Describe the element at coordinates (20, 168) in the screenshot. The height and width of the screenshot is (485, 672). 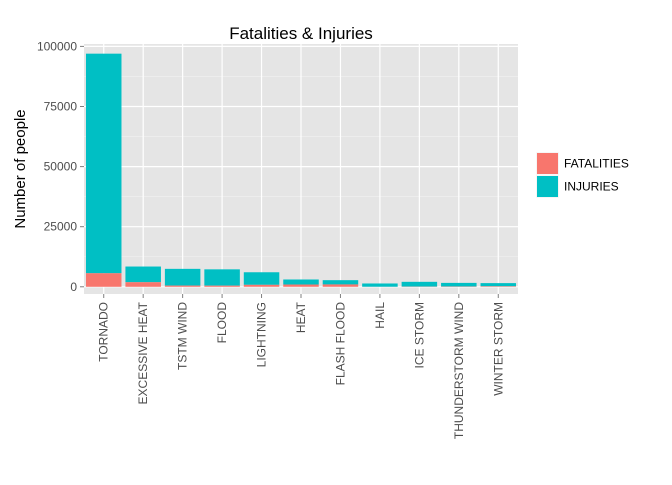
I see `y-axis-label: Number of people` at that location.